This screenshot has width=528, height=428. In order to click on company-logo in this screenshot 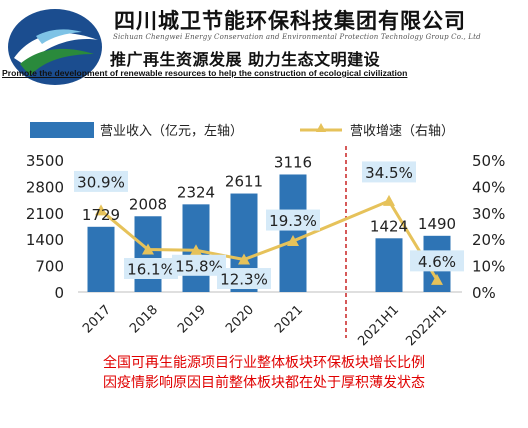, I will do `click(55, 47)`.